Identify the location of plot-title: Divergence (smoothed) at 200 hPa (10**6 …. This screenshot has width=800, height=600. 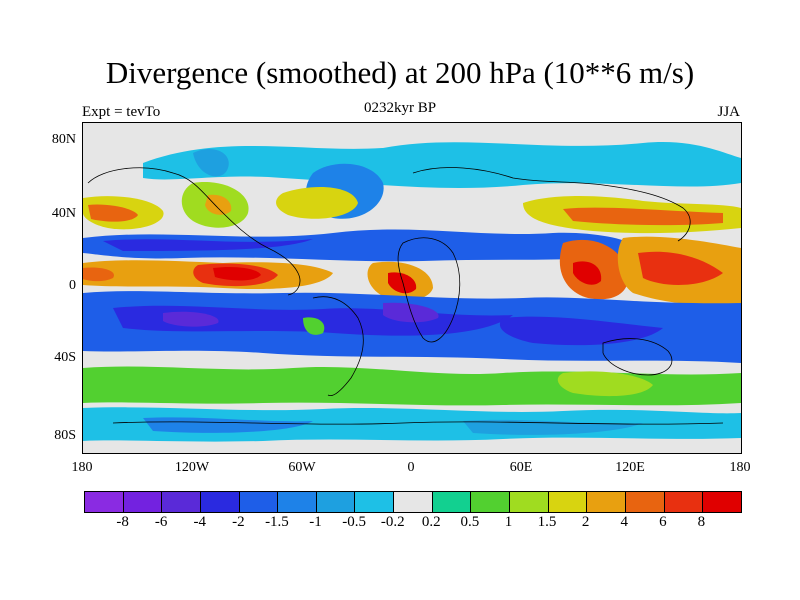
(400, 72).